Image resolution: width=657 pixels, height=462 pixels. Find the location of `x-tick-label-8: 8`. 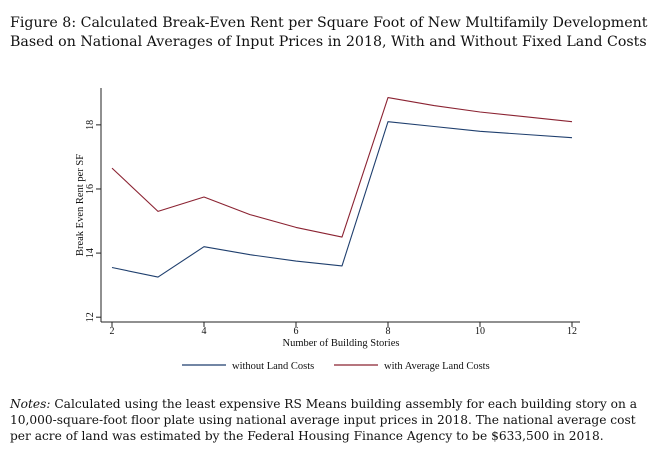

x-tick-label-8: 8 is located at coordinates (388, 331).